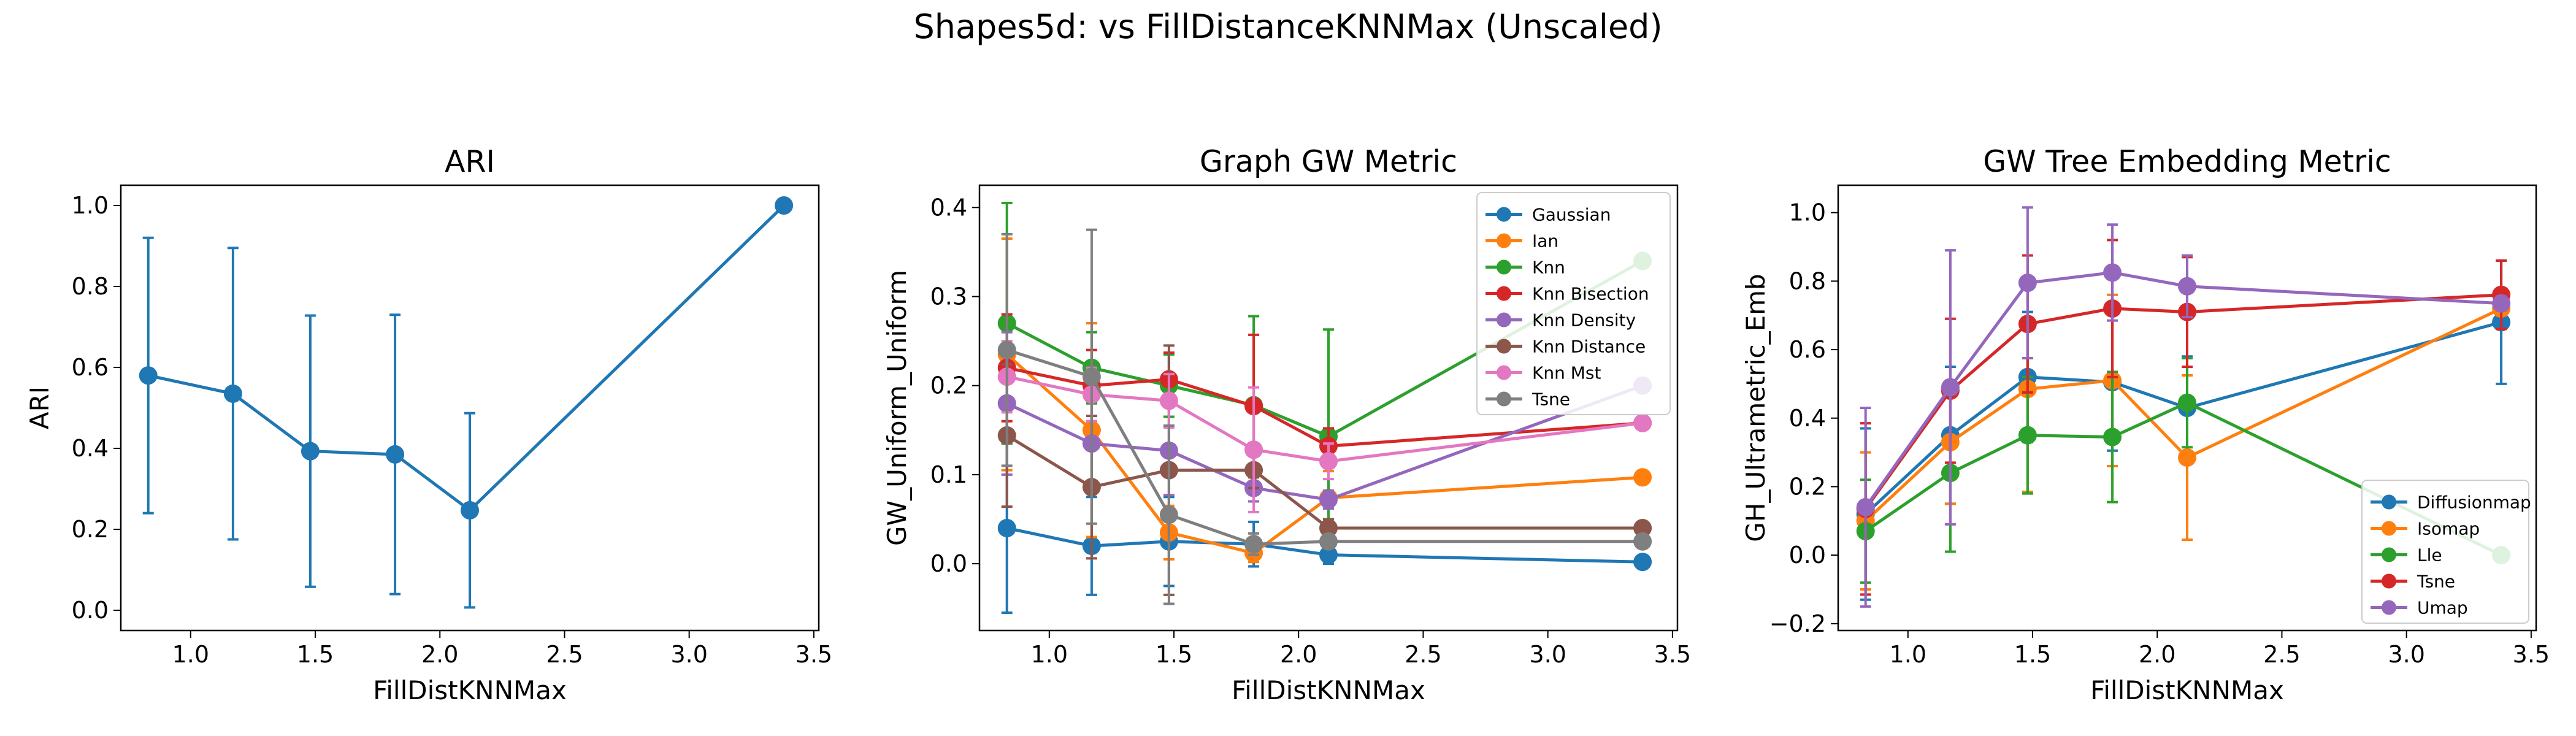 The width and height of the screenshot is (2576, 736). I want to click on series-umap, so click(2183, 407).